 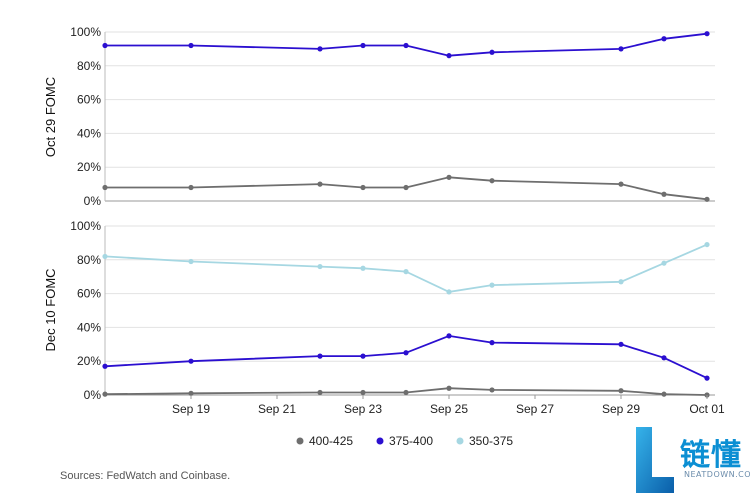 What do you see at coordinates (50, 309) in the screenshot?
I see `panel-label: Dec 10 FOMC` at bounding box center [50, 309].